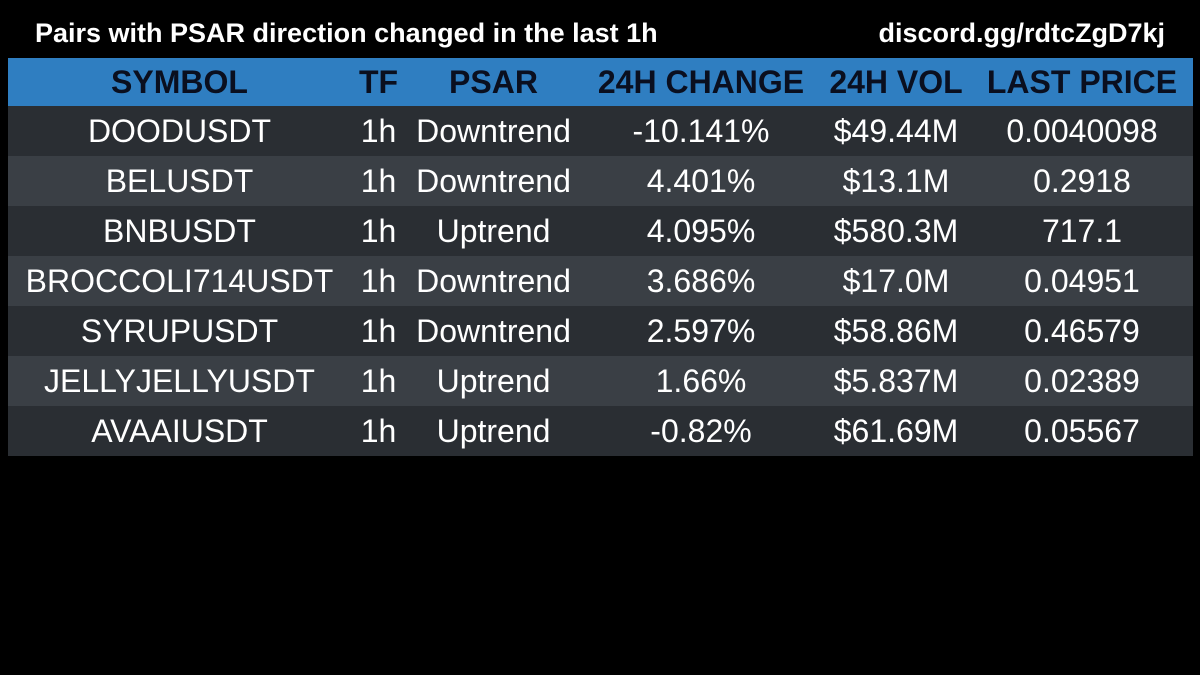 The height and width of the screenshot is (675, 1200). I want to click on cell-24h-vol: $61.69M, so click(896, 431).